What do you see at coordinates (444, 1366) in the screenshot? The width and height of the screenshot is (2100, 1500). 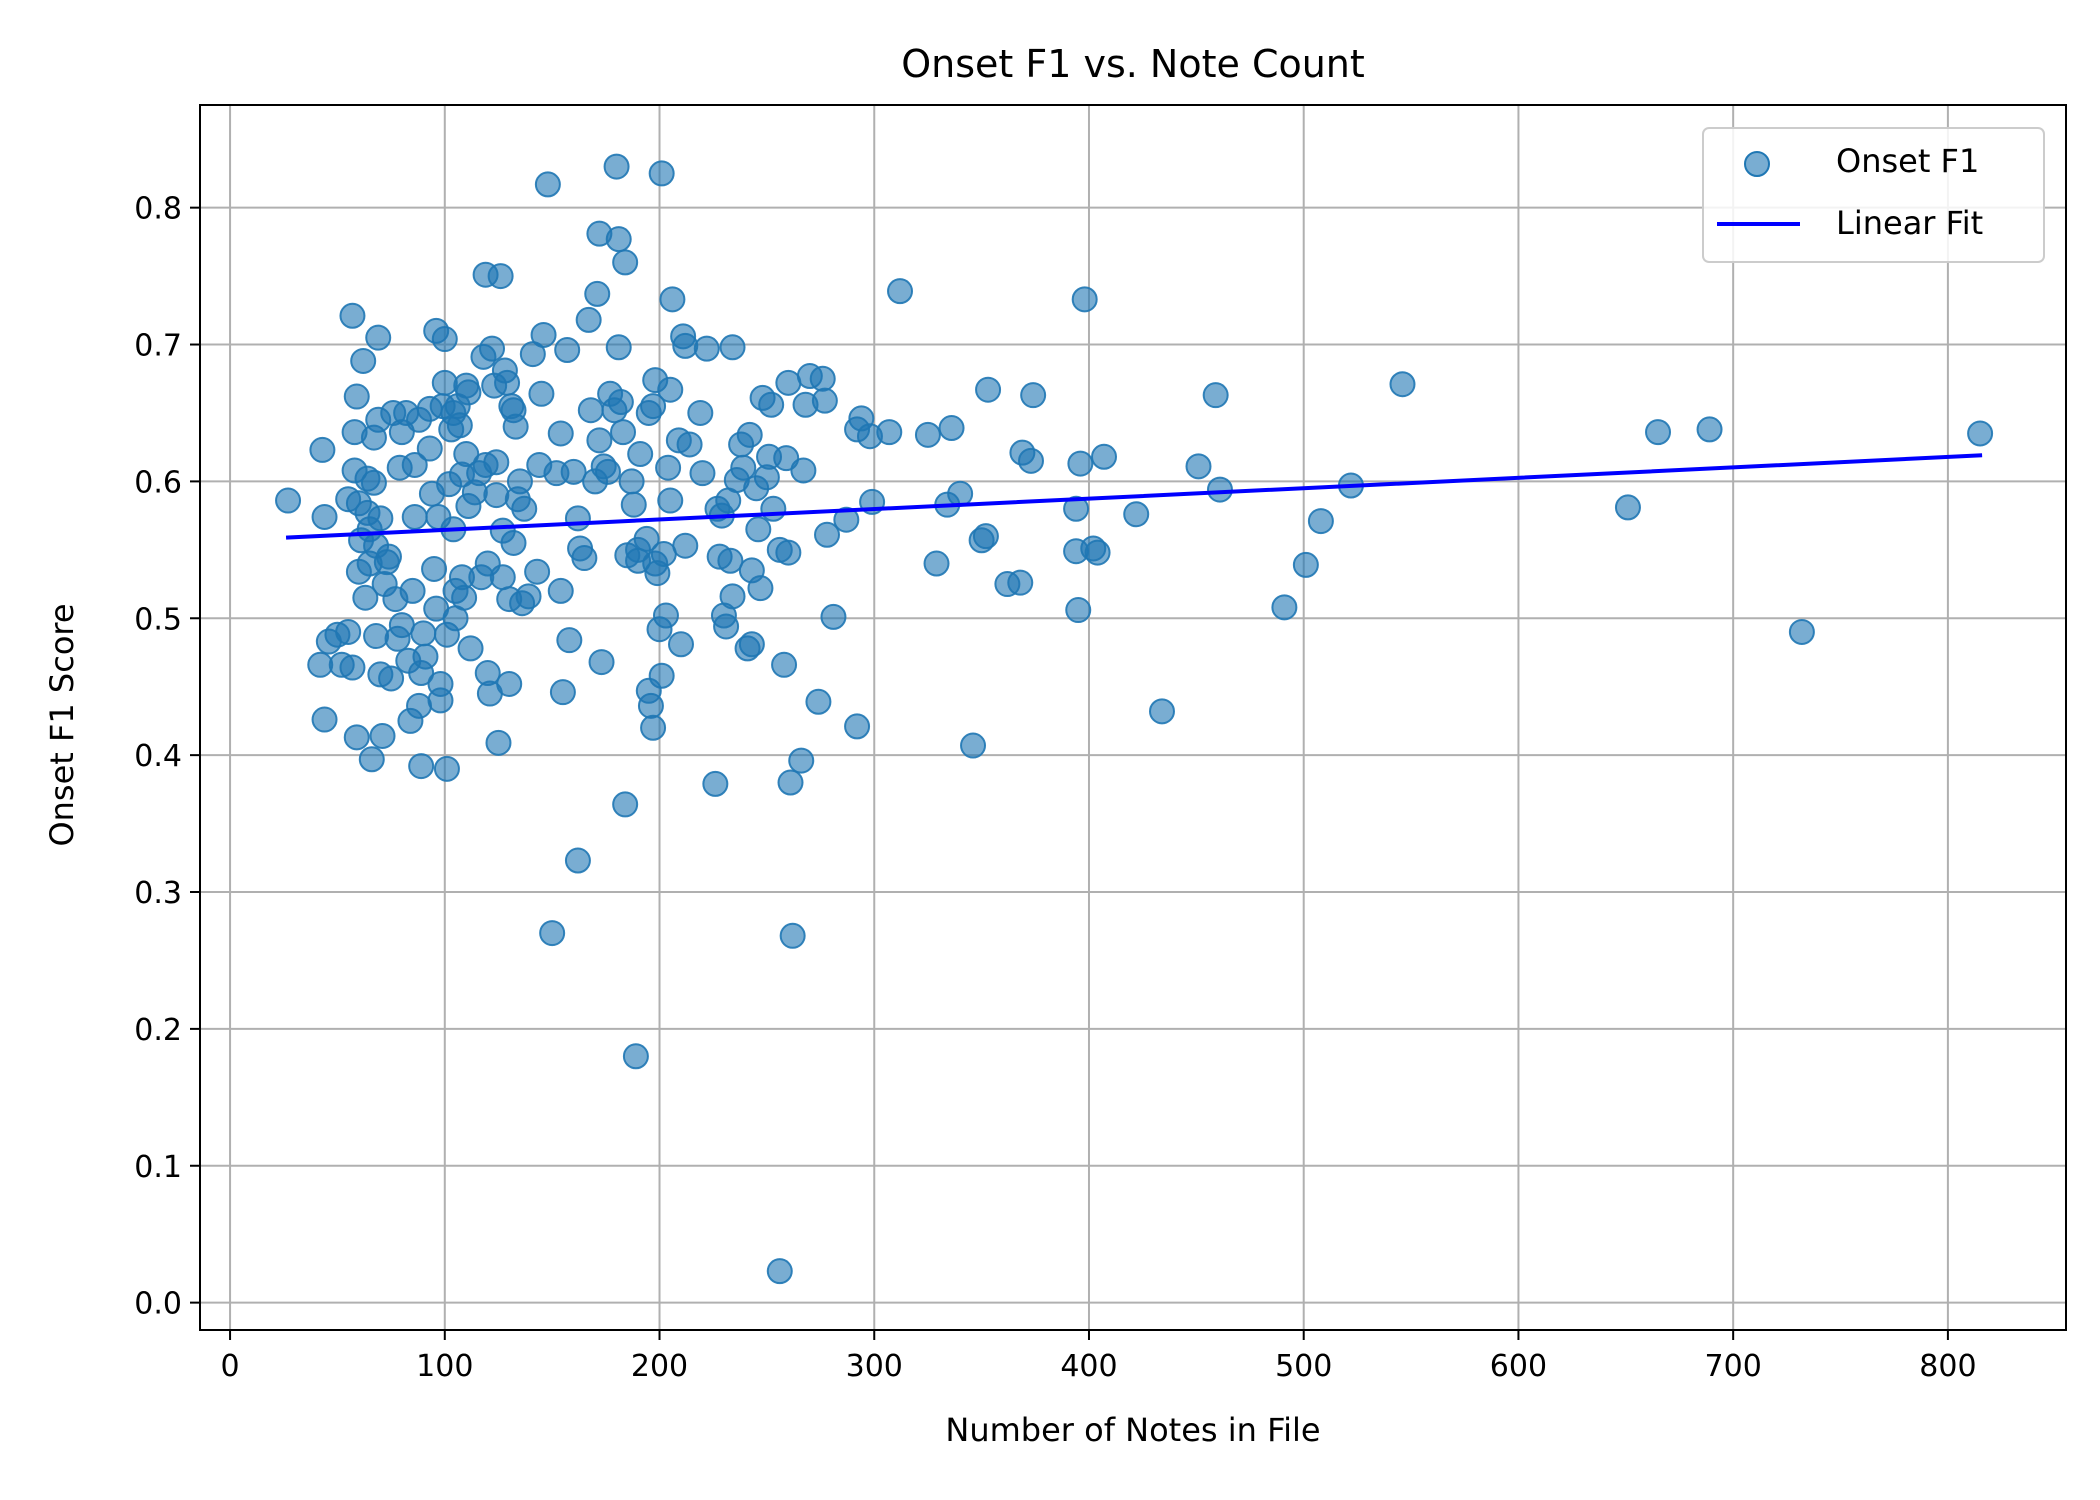 I see `x-tick-label: 100` at bounding box center [444, 1366].